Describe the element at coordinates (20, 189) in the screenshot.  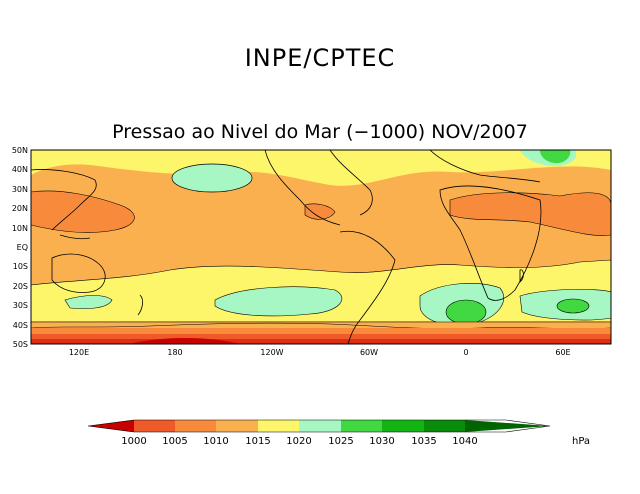
I see `lat-label: 30N` at that location.